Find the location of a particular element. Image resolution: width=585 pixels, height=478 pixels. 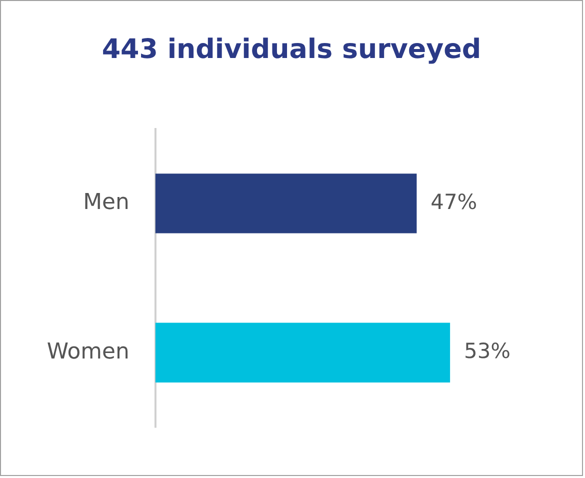

chart-title: 443 individuals surveyed is located at coordinates (292, 49).